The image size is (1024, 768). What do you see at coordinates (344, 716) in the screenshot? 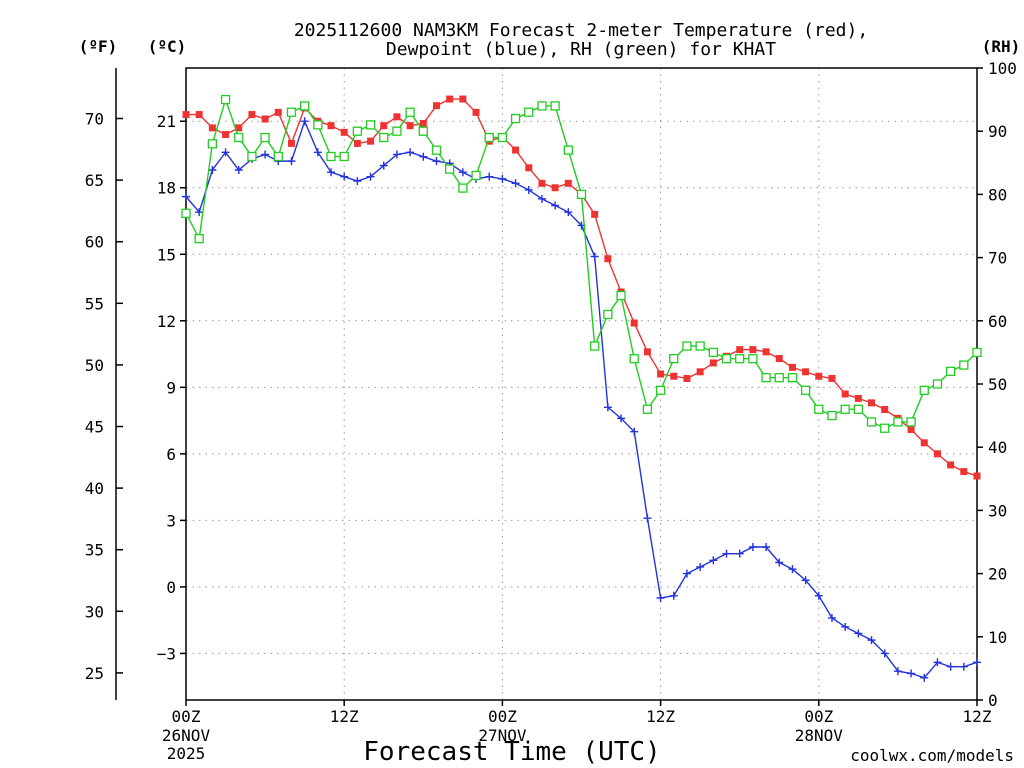
I see `x-axis-tick-label: 12Z` at bounding box center [344, 716].